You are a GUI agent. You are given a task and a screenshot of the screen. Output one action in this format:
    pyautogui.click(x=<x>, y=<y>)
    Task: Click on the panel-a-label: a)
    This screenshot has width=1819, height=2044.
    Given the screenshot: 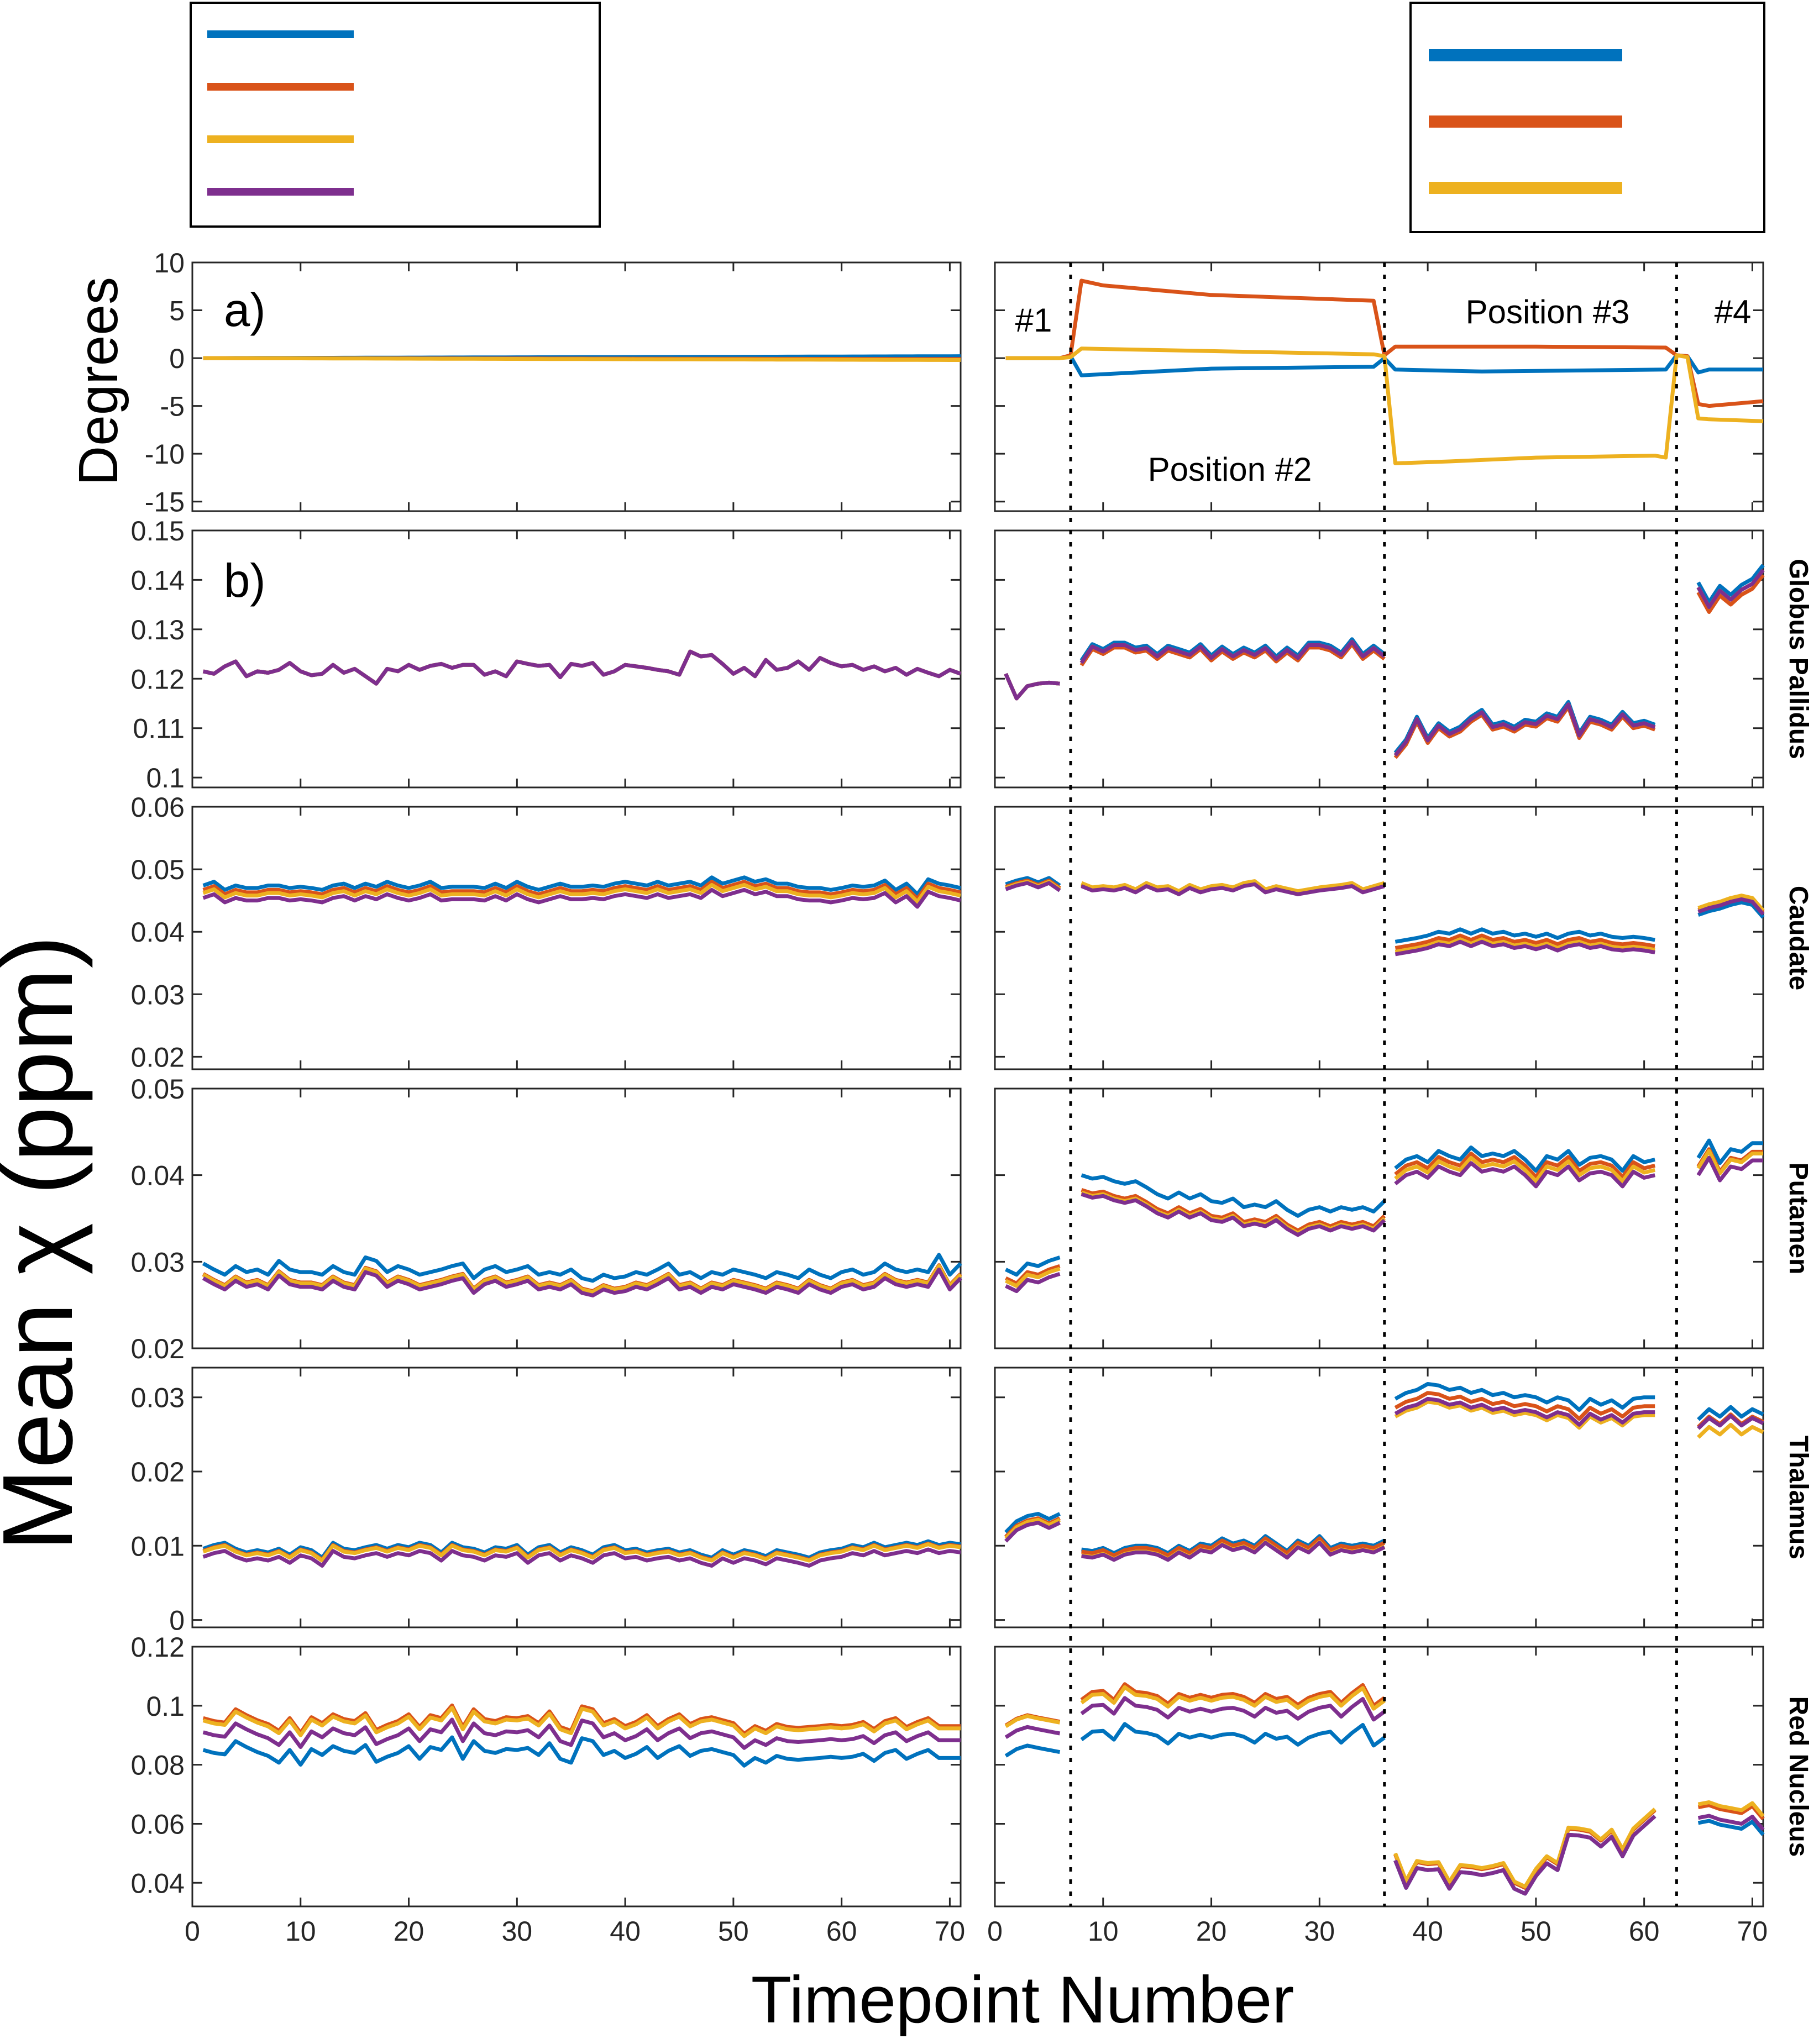 What is the action you would take?
    pyautogui.click(x=245, y=310)
    